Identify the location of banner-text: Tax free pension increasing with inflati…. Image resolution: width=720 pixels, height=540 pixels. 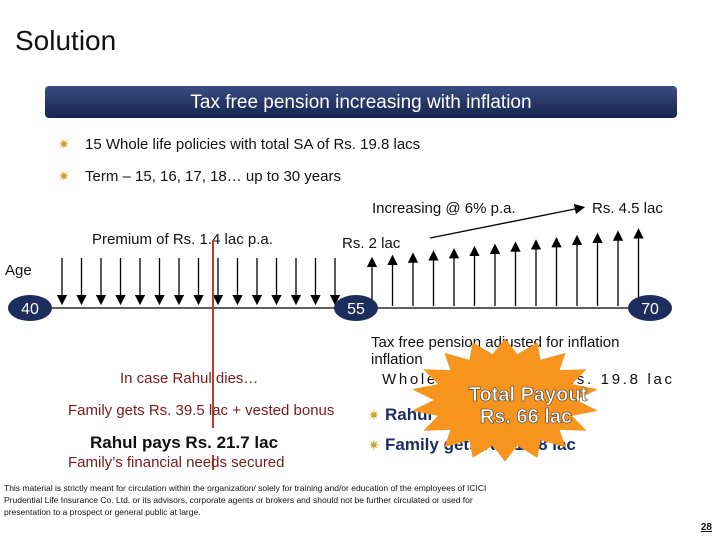
(360, 102).